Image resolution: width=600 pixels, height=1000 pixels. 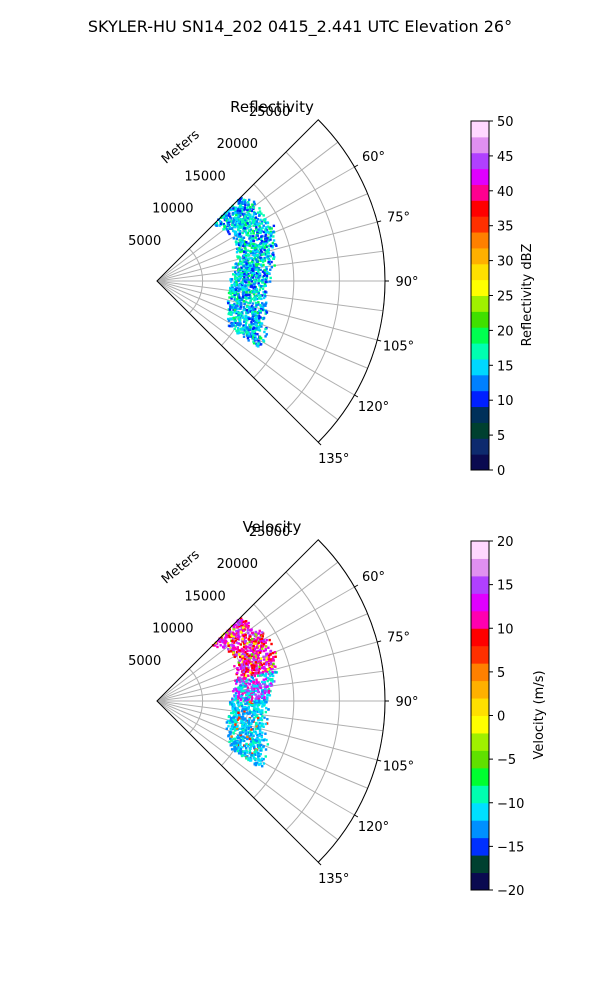 I want to click on velocity-angle-tick, so click(x=319, y=863).